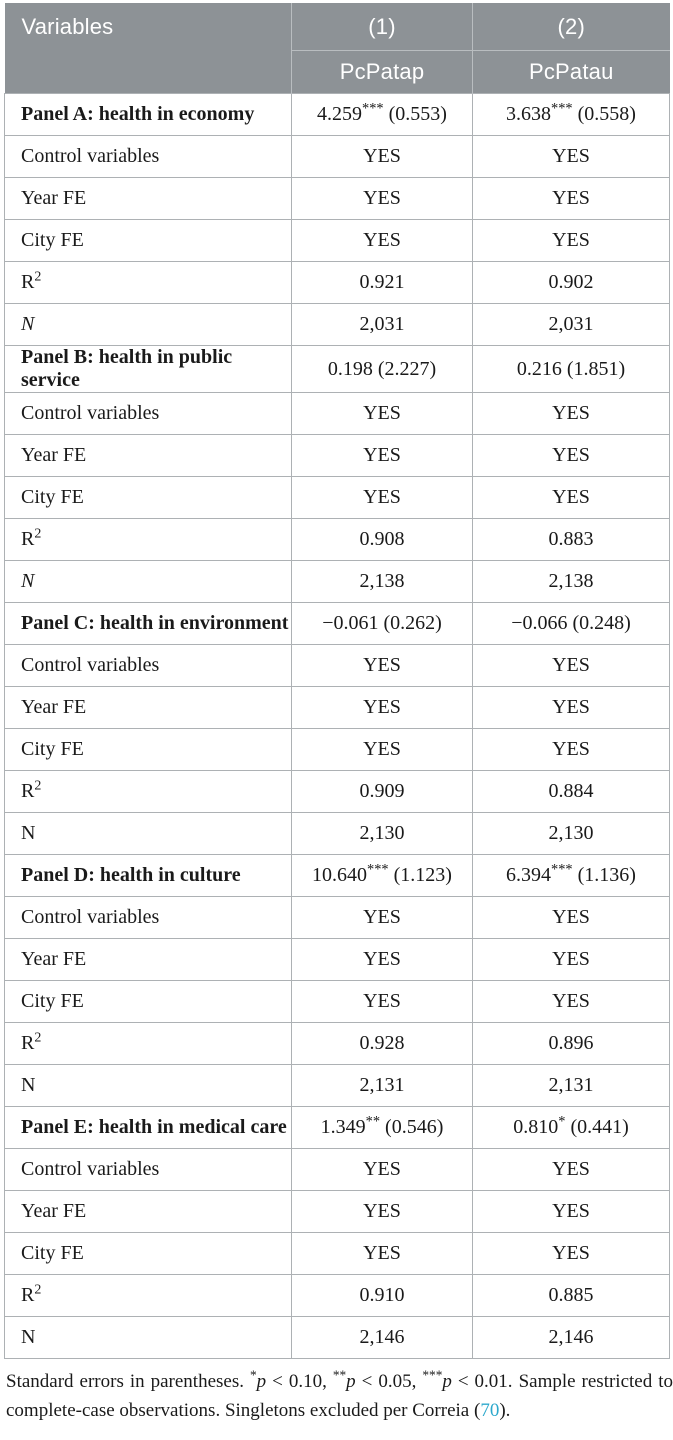 The height and width of the screenshot is (1440, 673). Describe the element at coordinates (382, 282) in the screenshot. I see `r-squared-value-1: 0.921` at that location.